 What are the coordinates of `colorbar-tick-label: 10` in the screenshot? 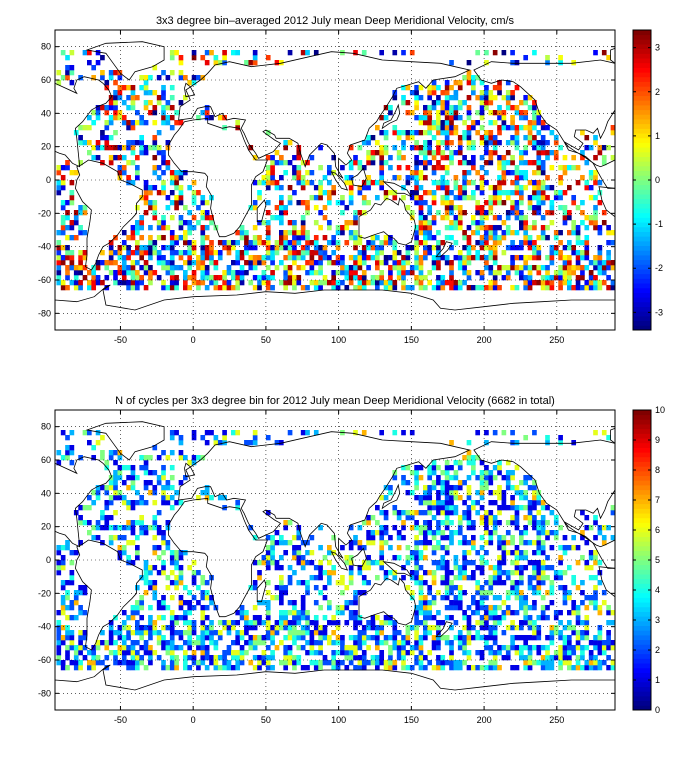 It's located at (660, 410).